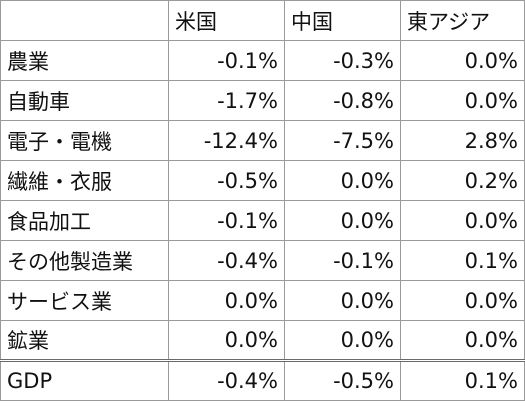  Describe the element at coordinates (84, 20) in the screenshot. I see `corner-cell` at that location.